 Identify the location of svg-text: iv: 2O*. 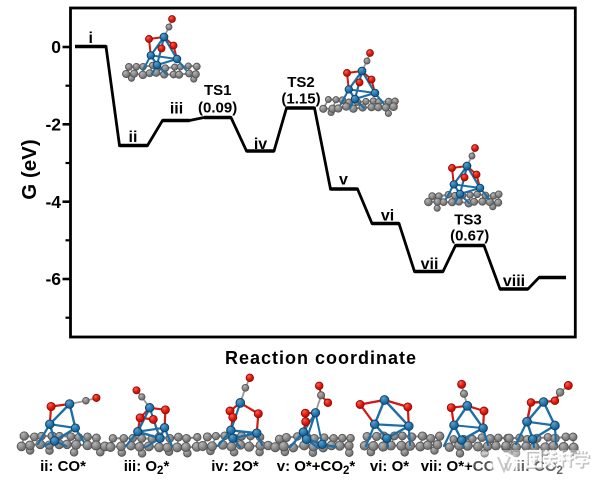
(235, 466).